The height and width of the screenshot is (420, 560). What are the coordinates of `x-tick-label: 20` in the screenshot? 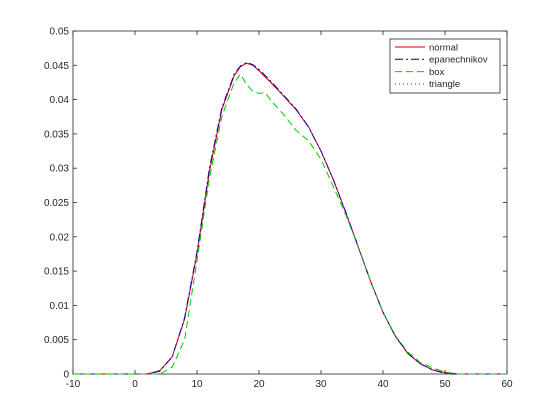 It's located at (259, 384).